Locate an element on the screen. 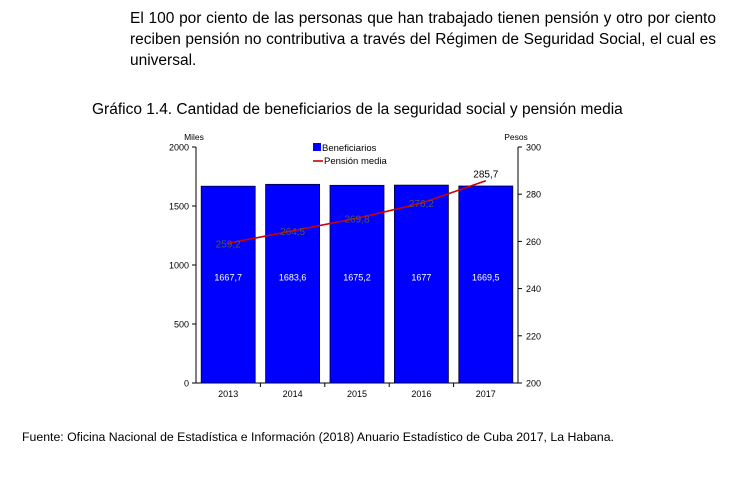 The height and width of the screenshot is (500, 731). right-tick-label: 260 is located at coordinates (533, 242).